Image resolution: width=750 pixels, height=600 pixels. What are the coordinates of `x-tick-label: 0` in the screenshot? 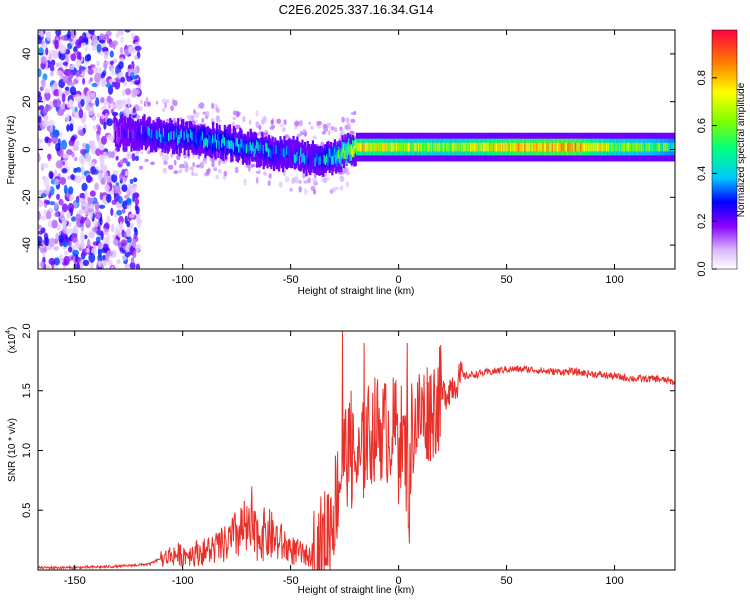 It's located at (399, 280).